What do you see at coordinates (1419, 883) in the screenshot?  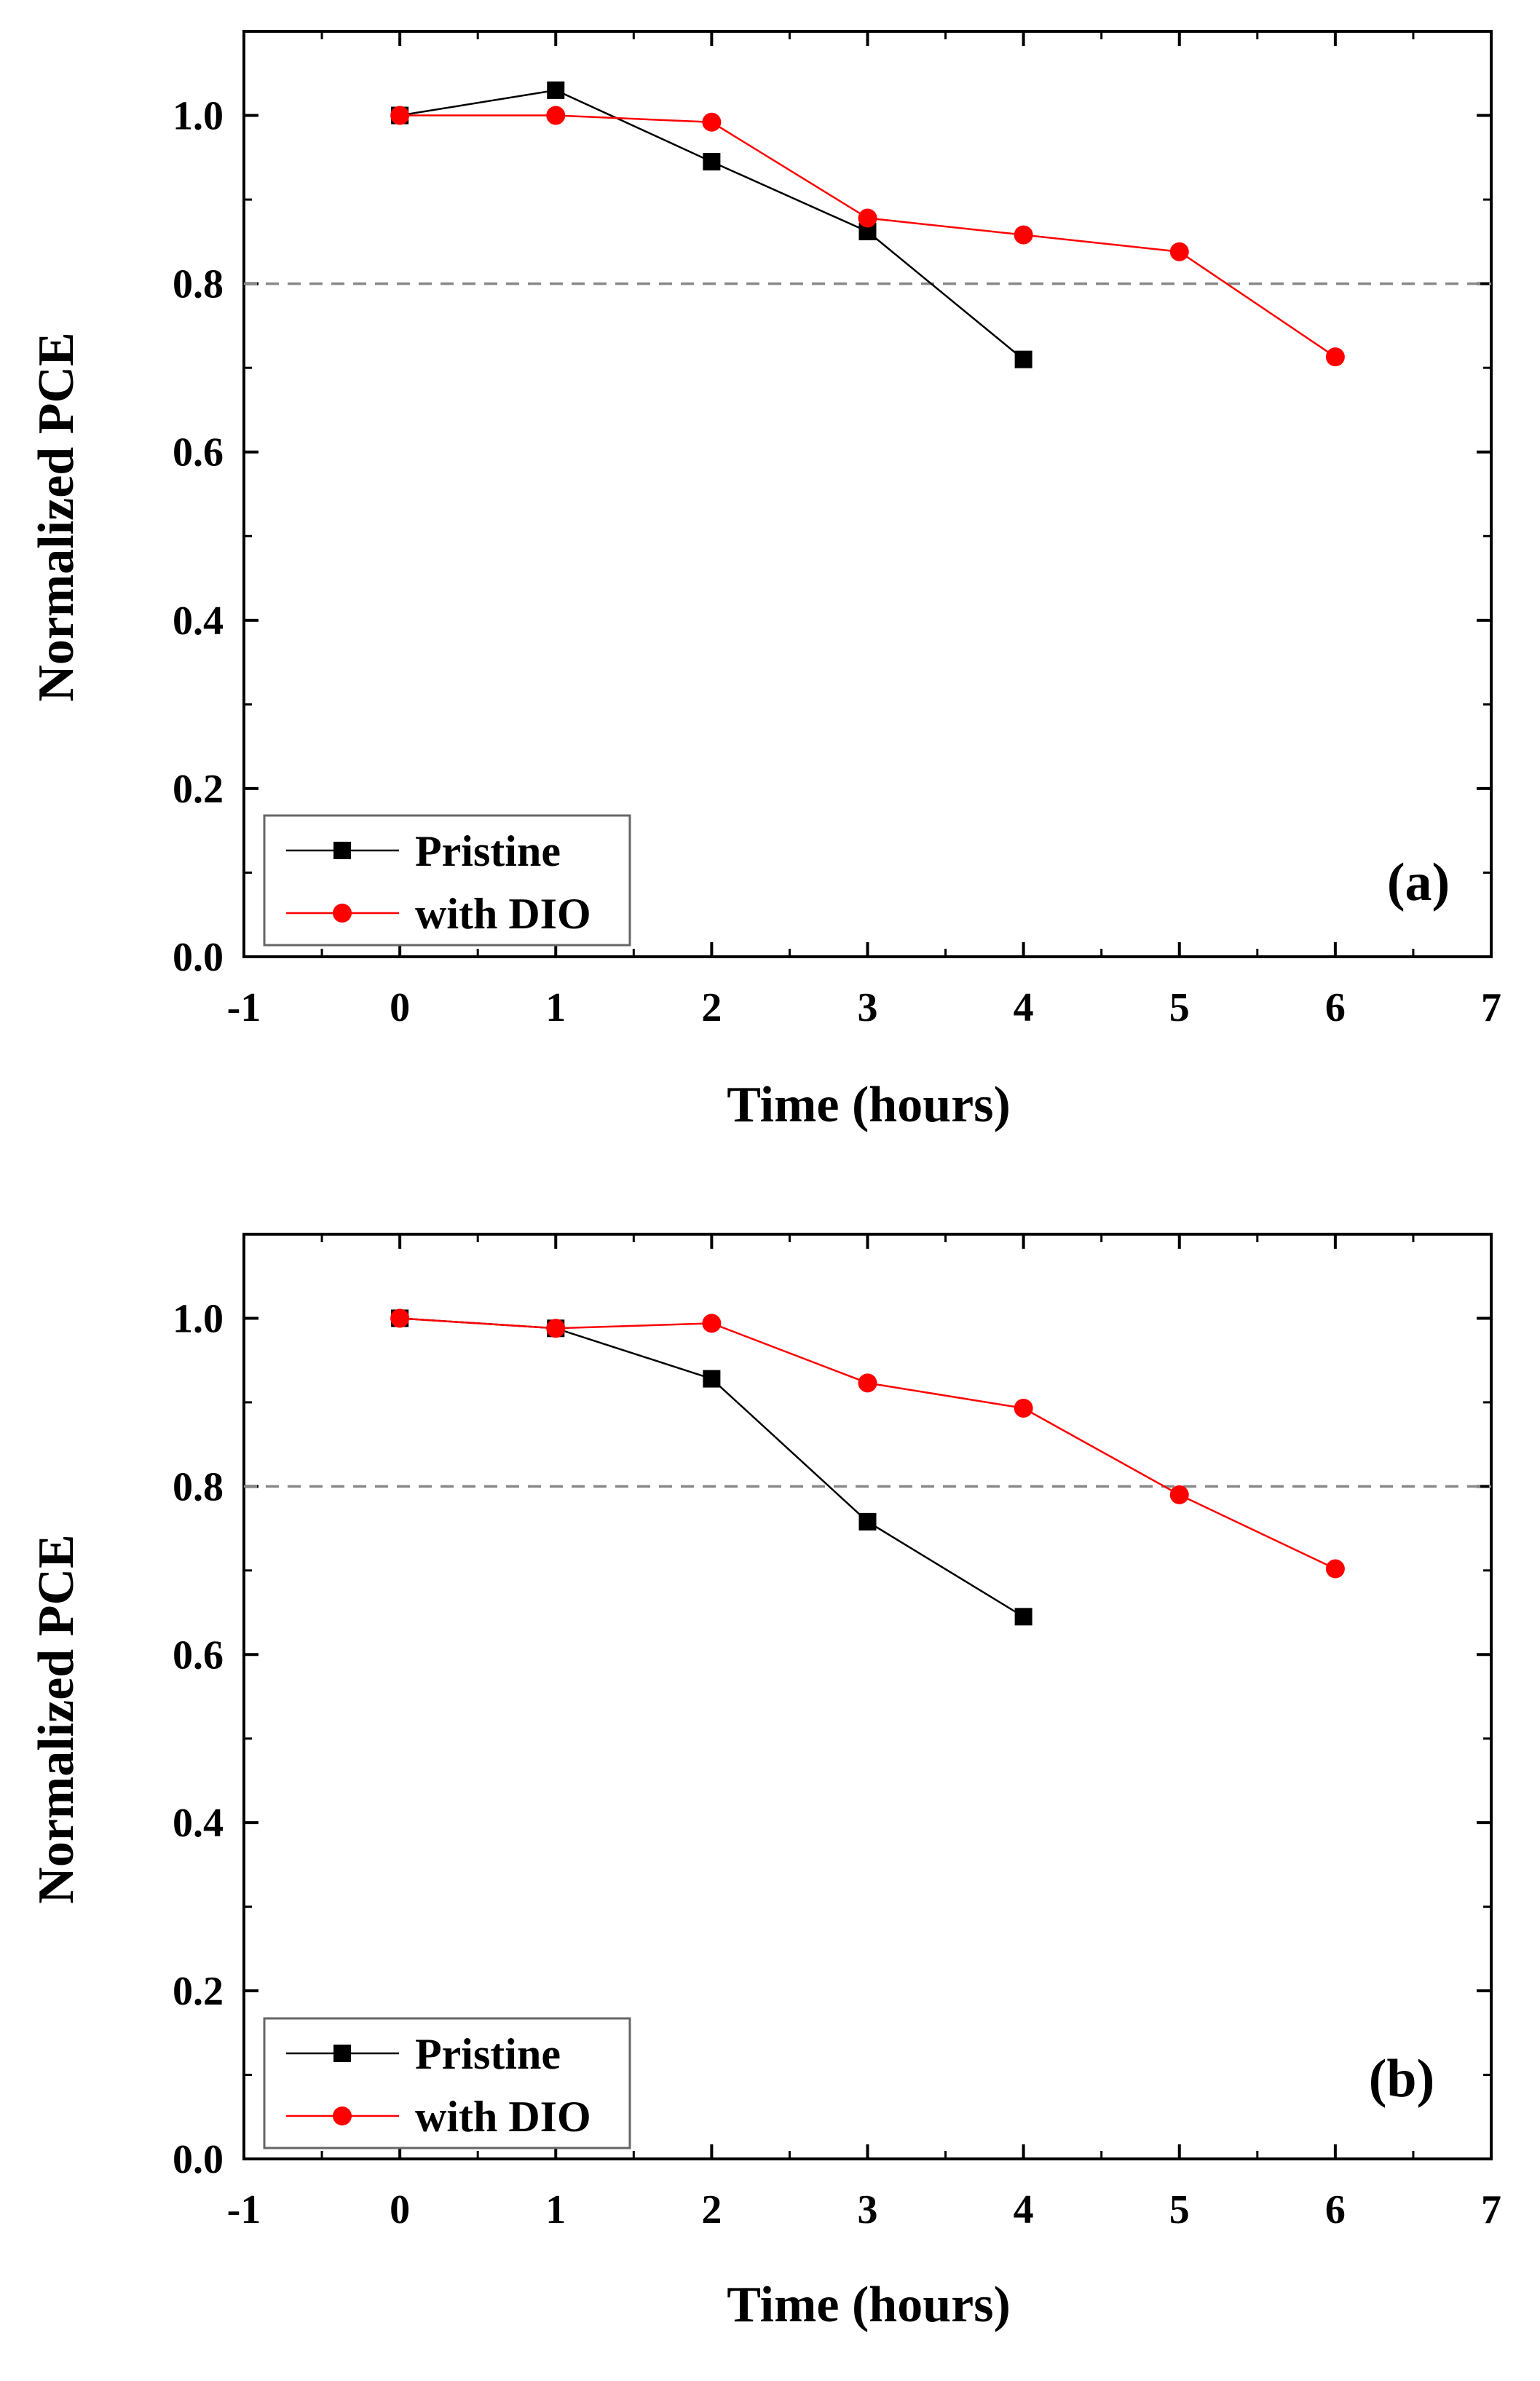 I see `panel-label: (a)` at bounding box center [1419, 883].